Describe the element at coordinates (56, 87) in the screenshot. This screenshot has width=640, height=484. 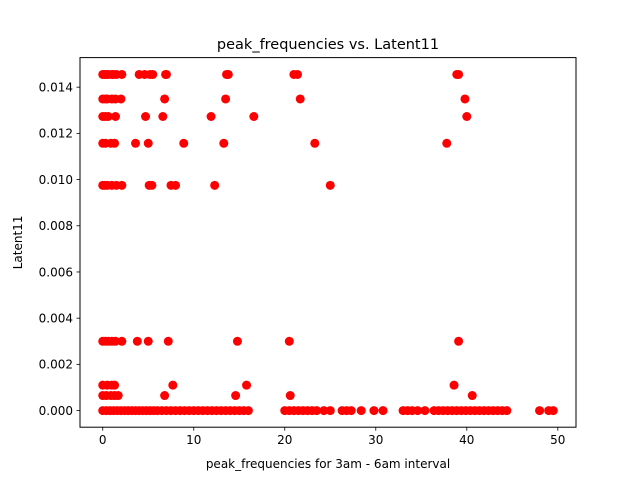
I see `y-tick-label: 0.014` at that location.